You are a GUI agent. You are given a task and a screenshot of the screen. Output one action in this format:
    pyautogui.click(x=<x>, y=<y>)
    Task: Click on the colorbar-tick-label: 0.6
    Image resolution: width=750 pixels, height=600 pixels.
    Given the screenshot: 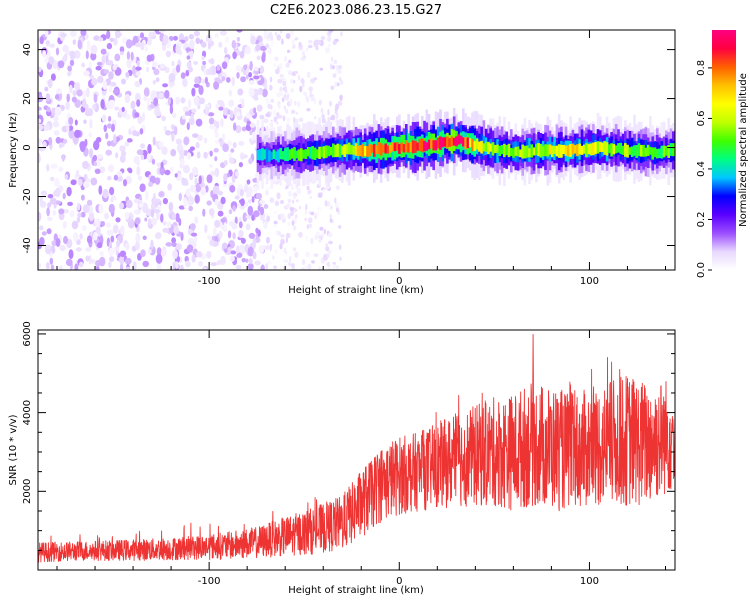 What is the action you would take?
    pyautogui.click(x=701, y=118)
    